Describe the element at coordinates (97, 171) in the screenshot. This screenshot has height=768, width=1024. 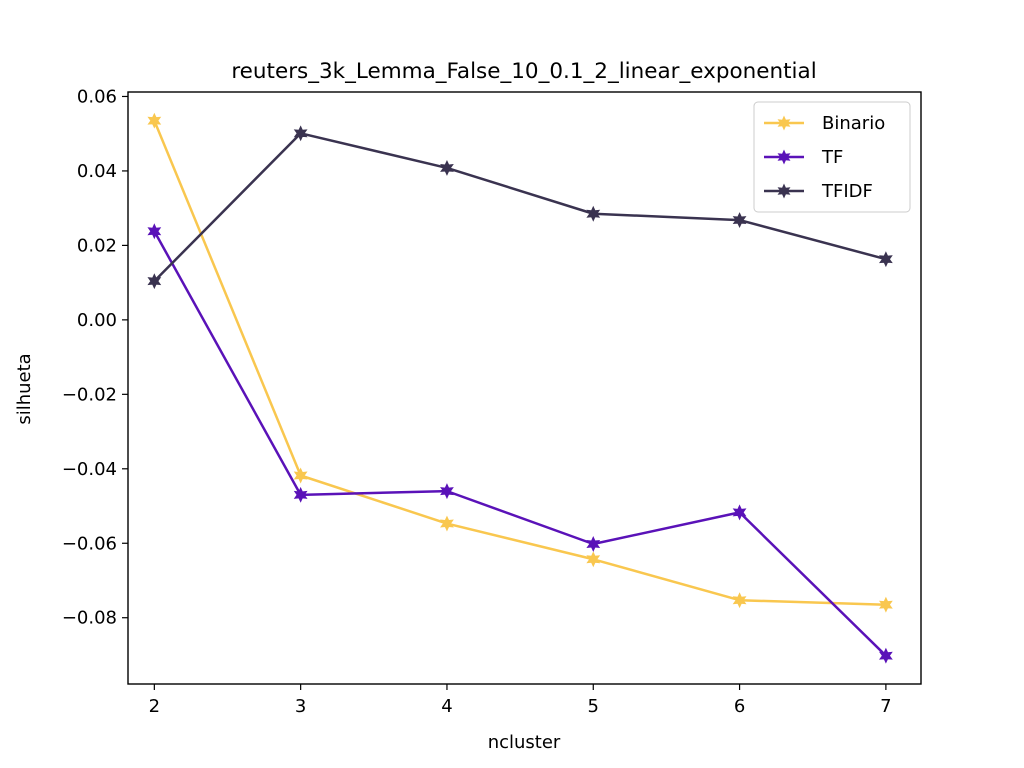
I see `y-tick-label: 0.04` at that location.